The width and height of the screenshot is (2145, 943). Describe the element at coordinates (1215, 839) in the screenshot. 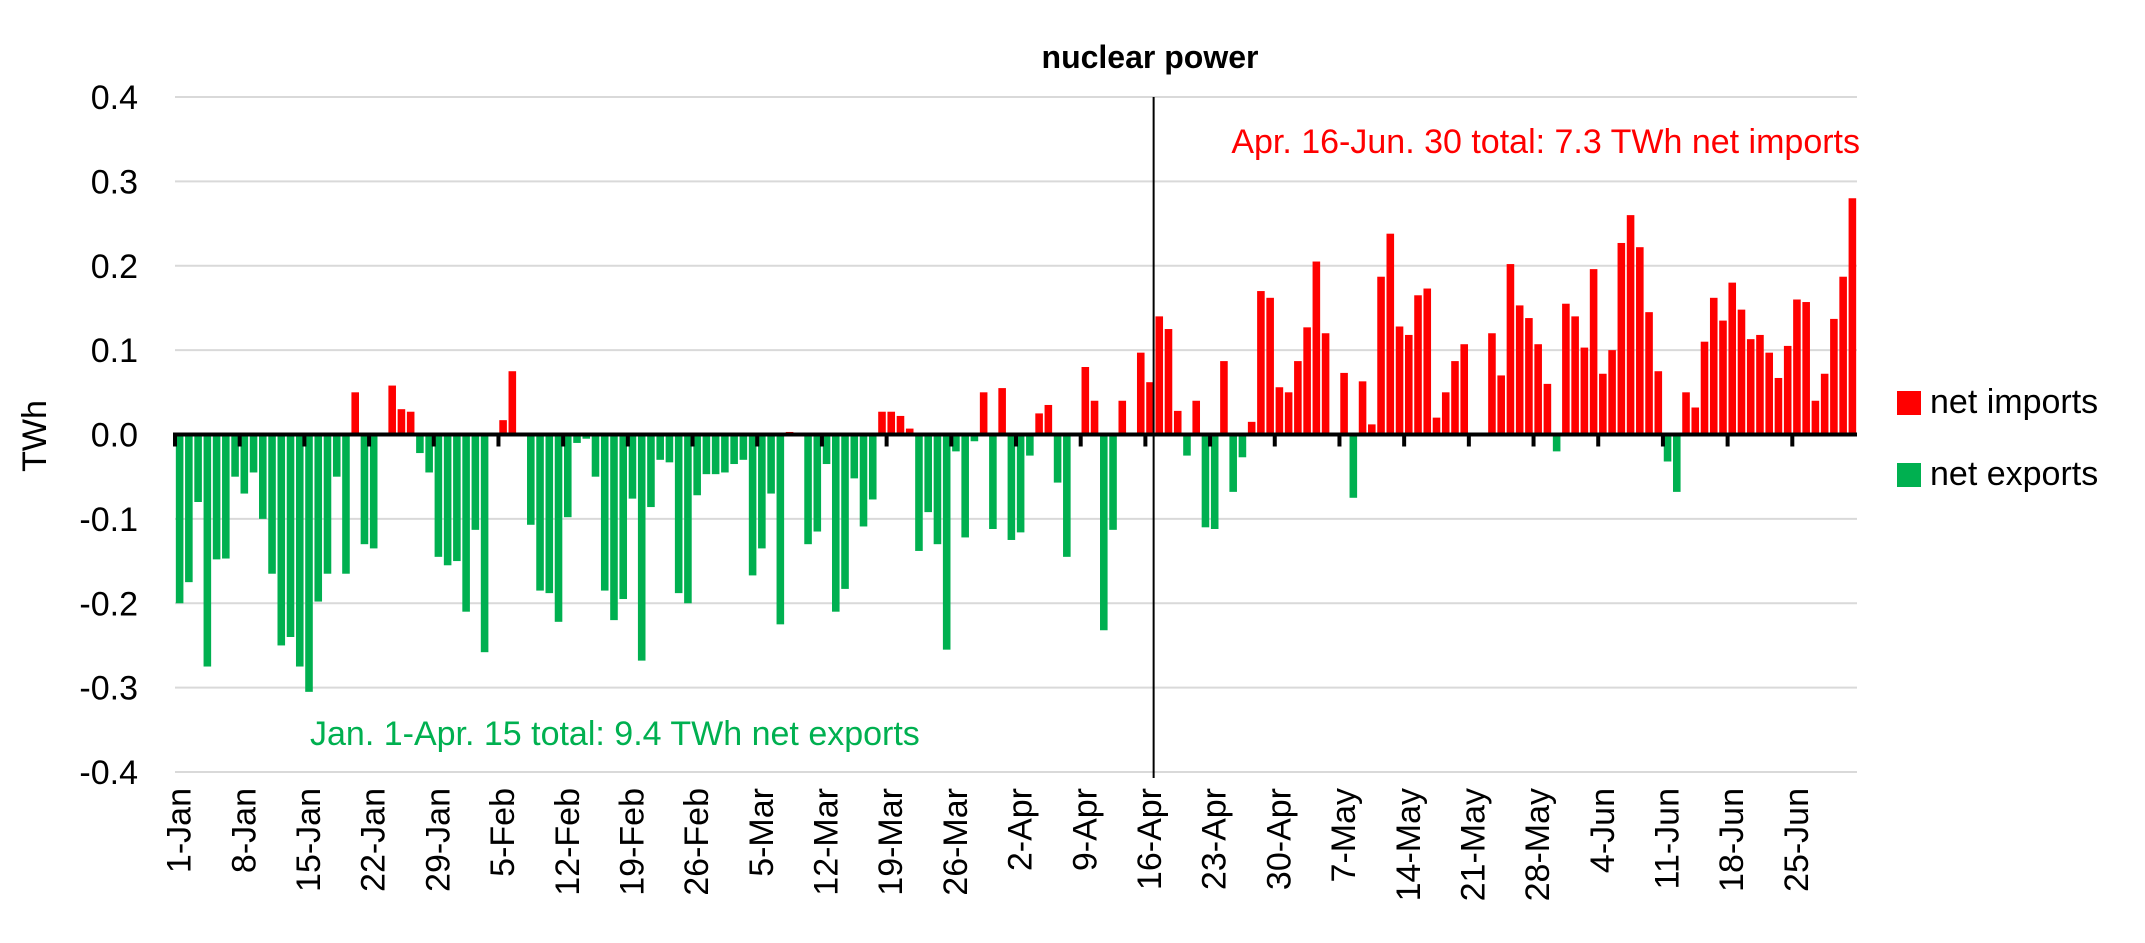

I see `x-tick-label: 23-Apr` at that location.